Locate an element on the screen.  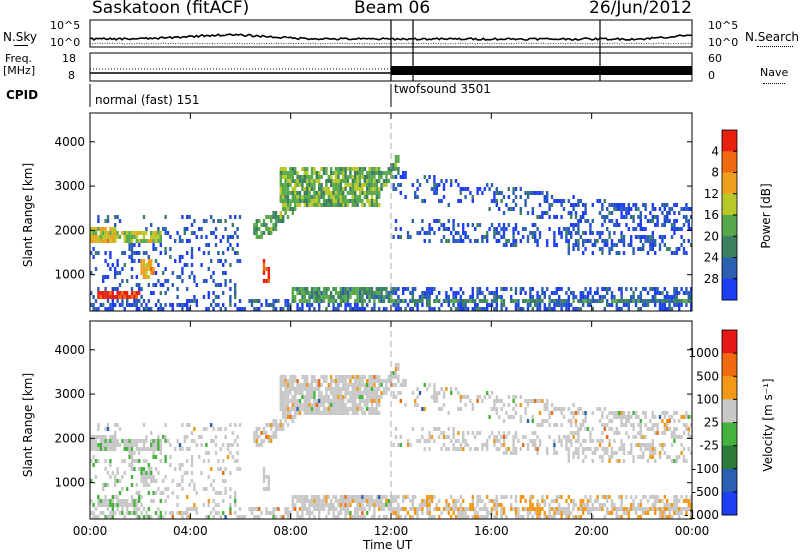
colorbar-swatch is located at coordinates (729, 289).